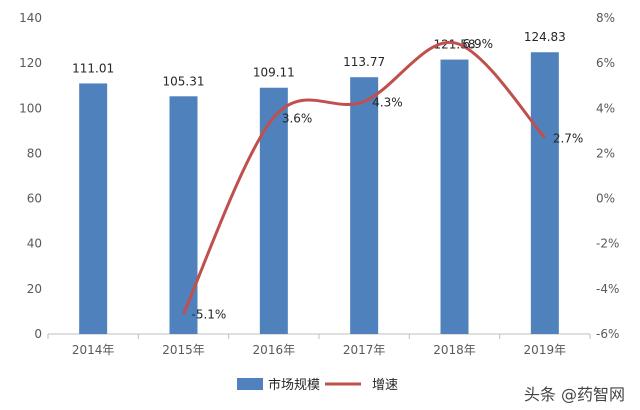 Image resolution: width=640 pixels, height=410 pixels. What do you see at coordinates (607, 289) in the screenshot?
I see `y-right-tick-label: -4%` at bounding box center [607, 289].